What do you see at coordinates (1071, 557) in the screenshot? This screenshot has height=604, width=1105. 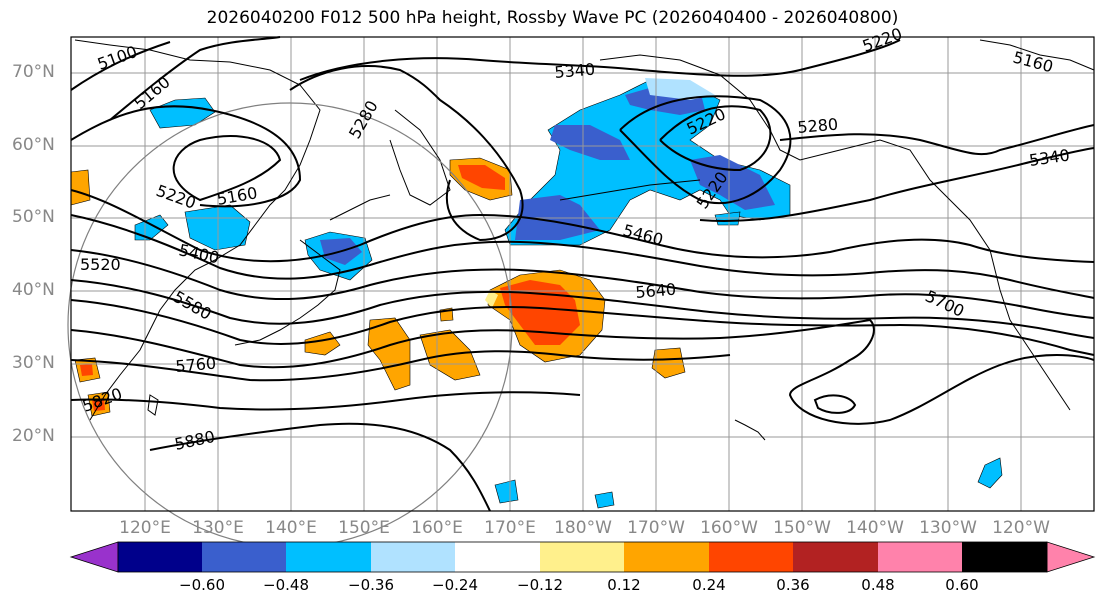 I see `colorbar-extend-max` at bounding box center [1071, 557].